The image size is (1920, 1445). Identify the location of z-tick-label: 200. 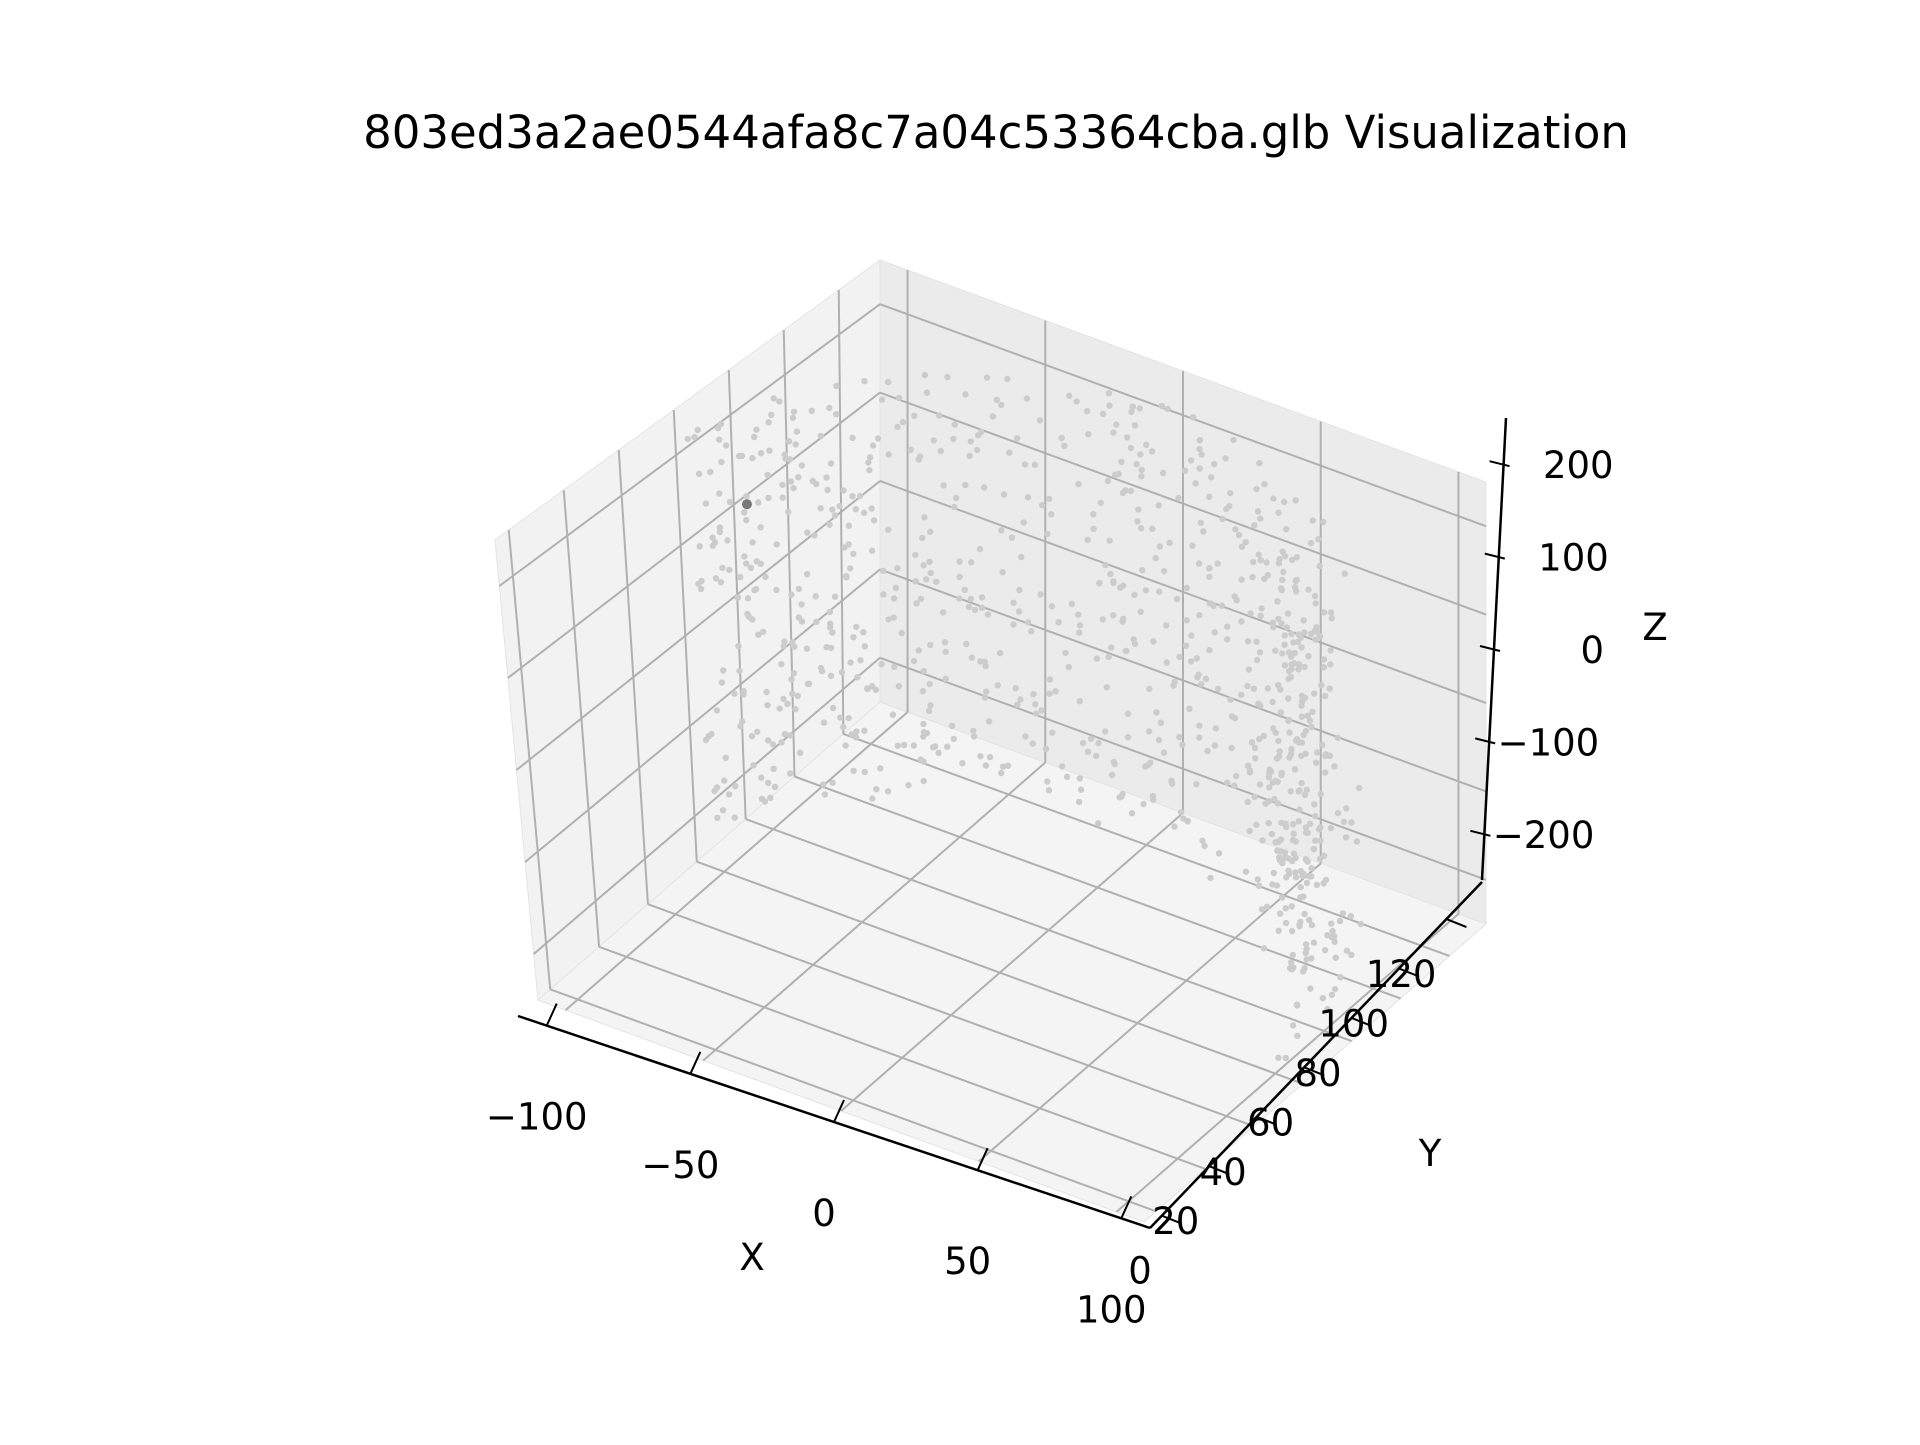
(1578, 465).